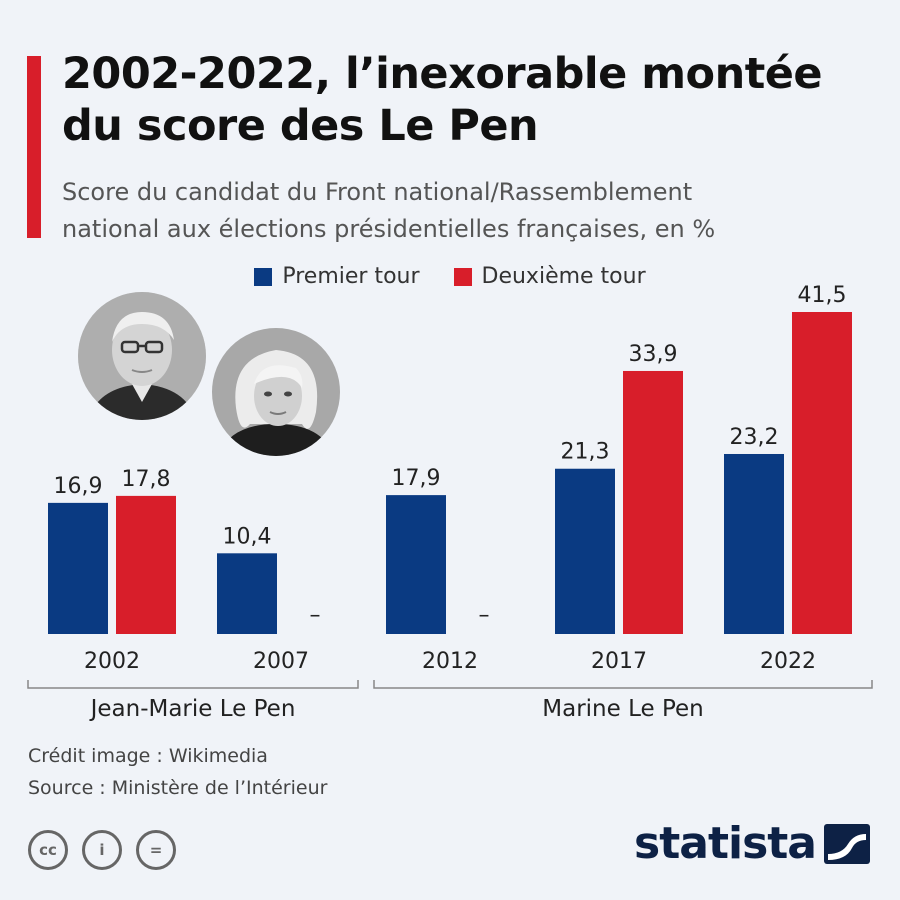  What do you see at coordinates (148, 756) in the screenshot?
I see `image-credit: Crédit image : Wikimedia` at bounding box center [148, 756].